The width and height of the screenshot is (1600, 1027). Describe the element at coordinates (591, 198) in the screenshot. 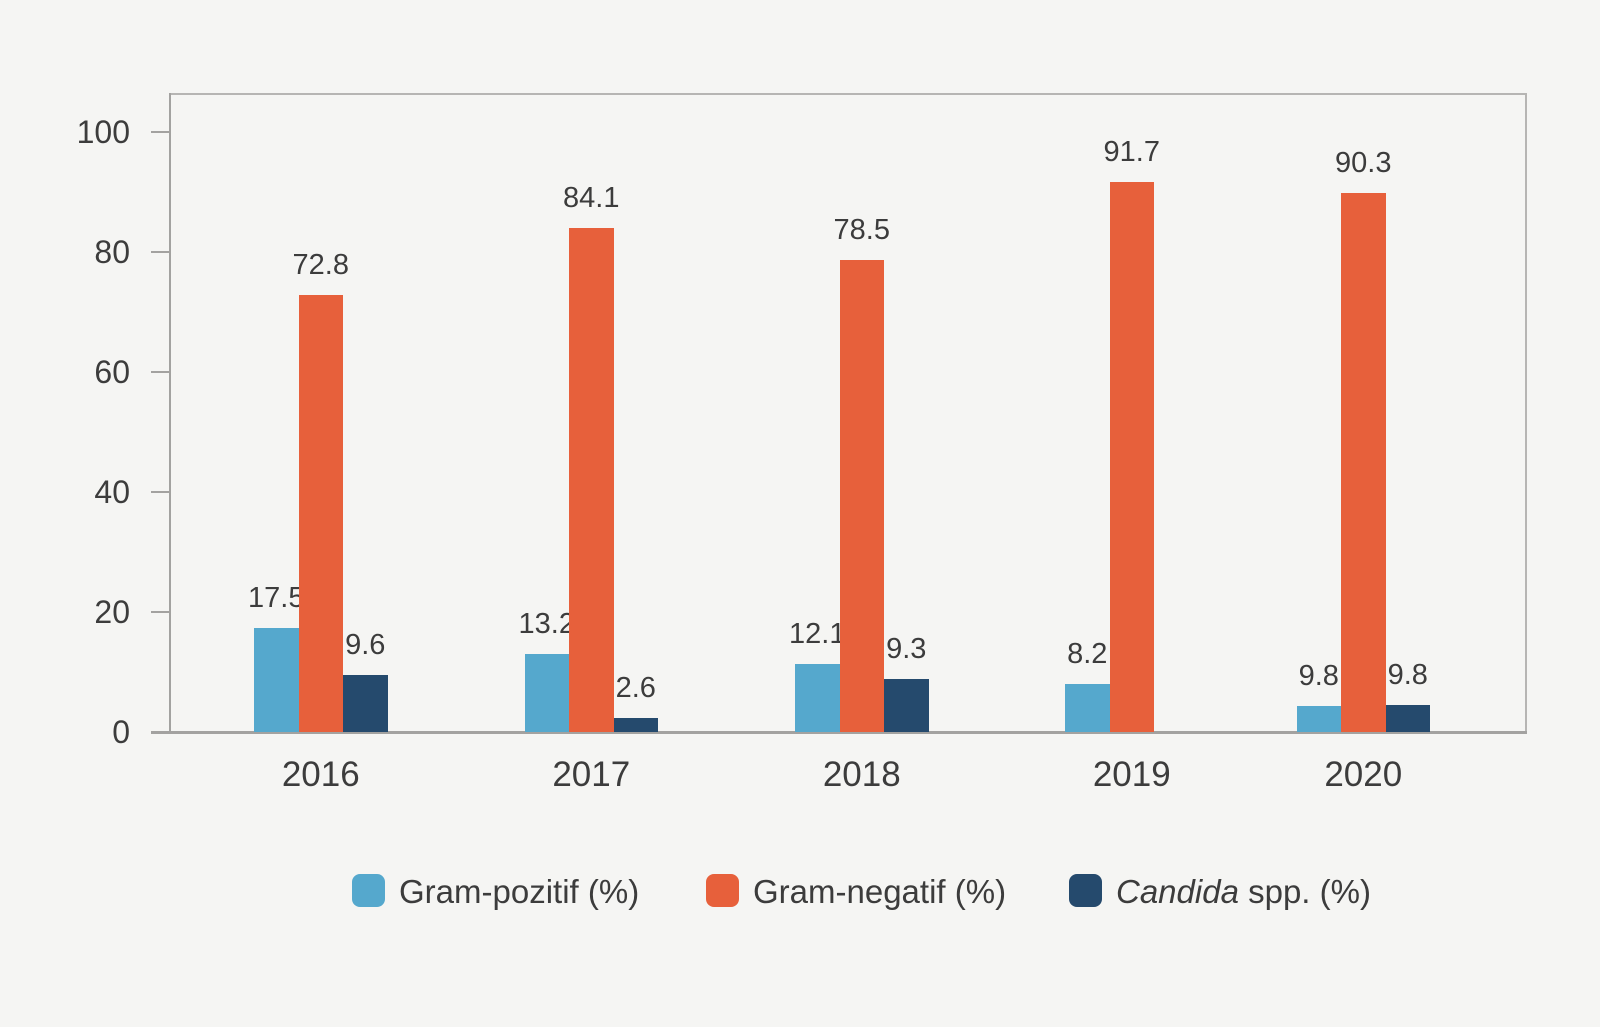

I see `bar-value-label: 84.1` at that location.